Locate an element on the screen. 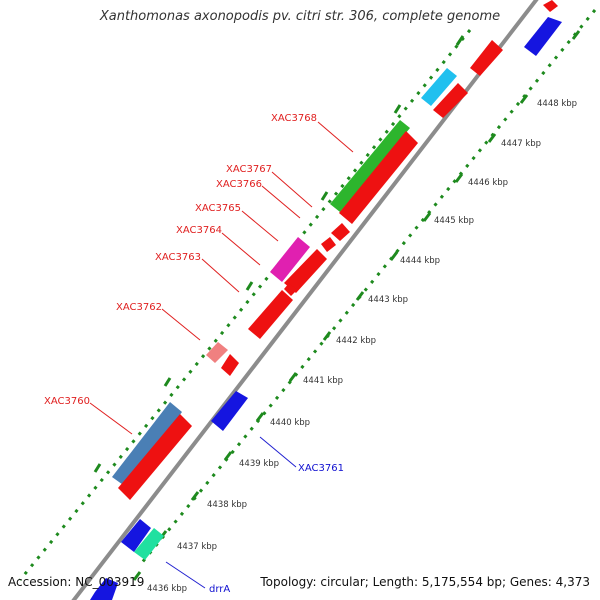 This screenshot has height=600, width=600. kbp-label: 4448 kbp is located at coordinates (557, 104).